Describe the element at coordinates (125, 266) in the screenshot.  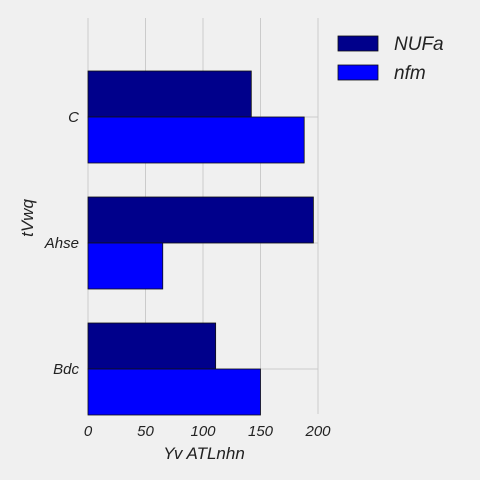
I see `bar-nfm-ahse` at that location.